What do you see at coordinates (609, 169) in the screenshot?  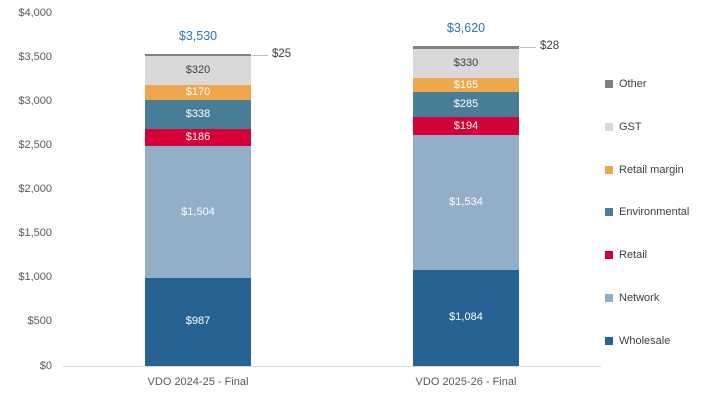 I see `legend-swatch-retail-margin` at bounding box center [609, 169].